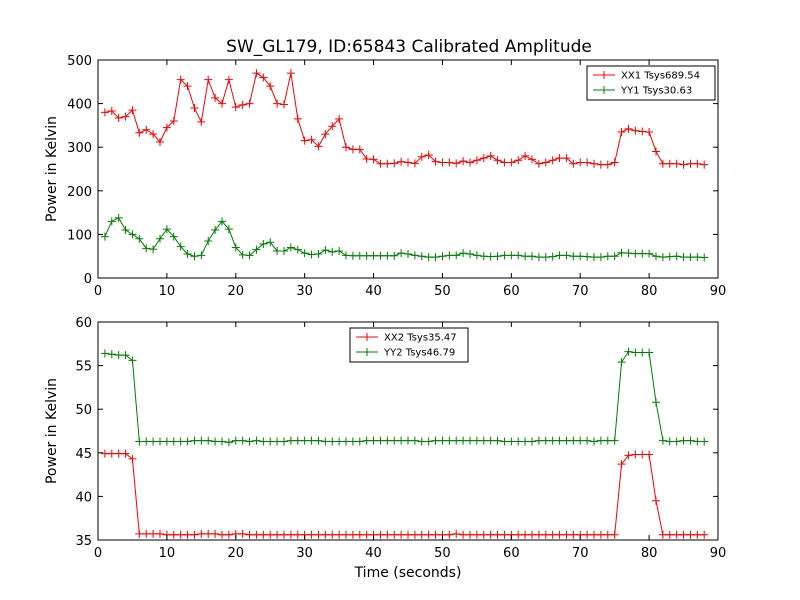 Image resolution: width=800 pixels, height=600 pixels. Describe the element at coordinates (236, 553) in the screenshot. I see `x-tick-label: 20` at that location.